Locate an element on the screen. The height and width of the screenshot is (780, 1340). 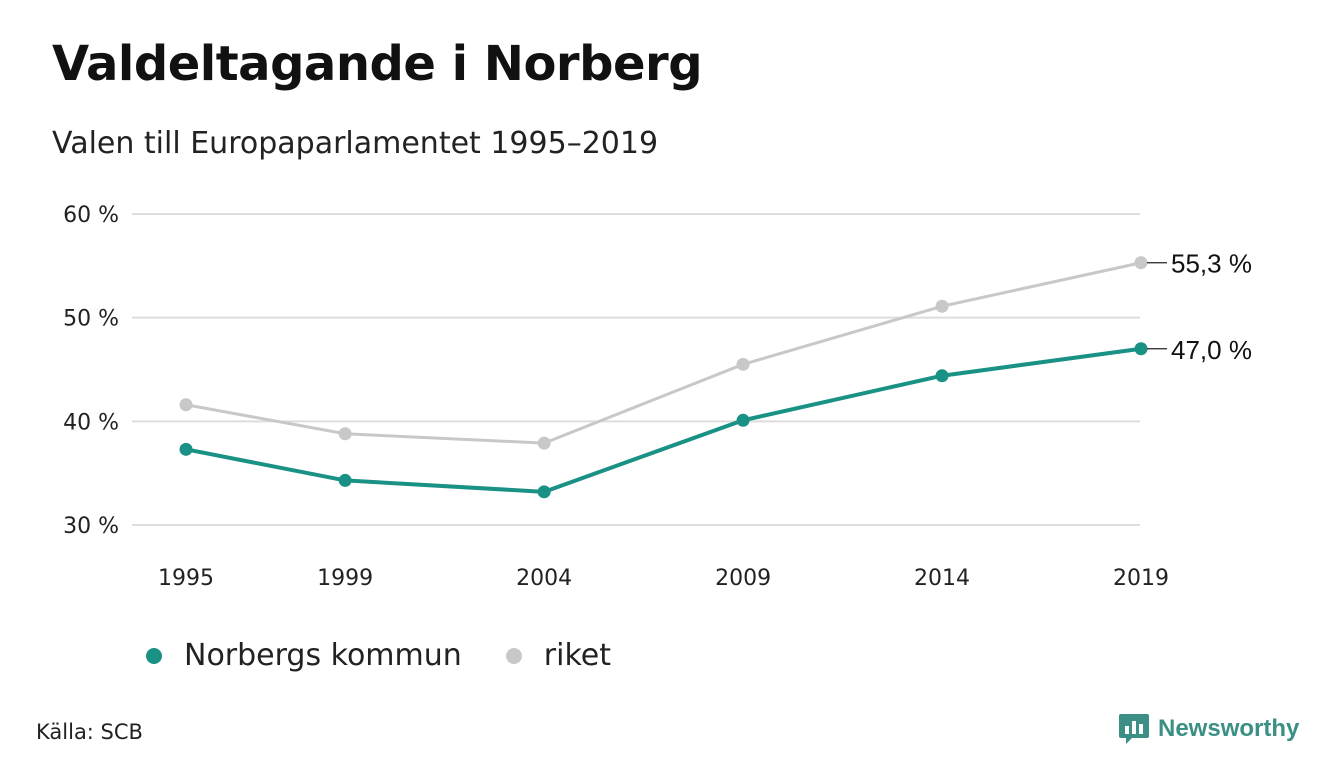
x-tick-label-2004: 2004 is located at coordinates (544, 578).